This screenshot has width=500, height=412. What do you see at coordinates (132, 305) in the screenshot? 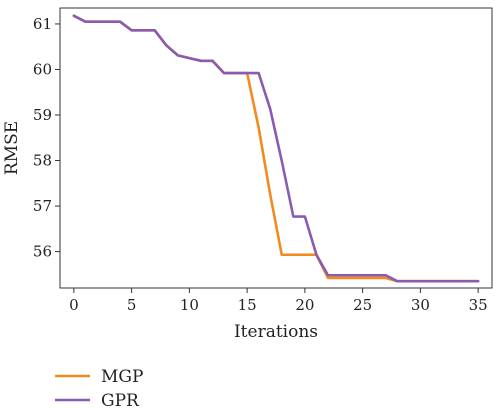
I see `x-tick-label: 5` at bounding box center [132, 305].